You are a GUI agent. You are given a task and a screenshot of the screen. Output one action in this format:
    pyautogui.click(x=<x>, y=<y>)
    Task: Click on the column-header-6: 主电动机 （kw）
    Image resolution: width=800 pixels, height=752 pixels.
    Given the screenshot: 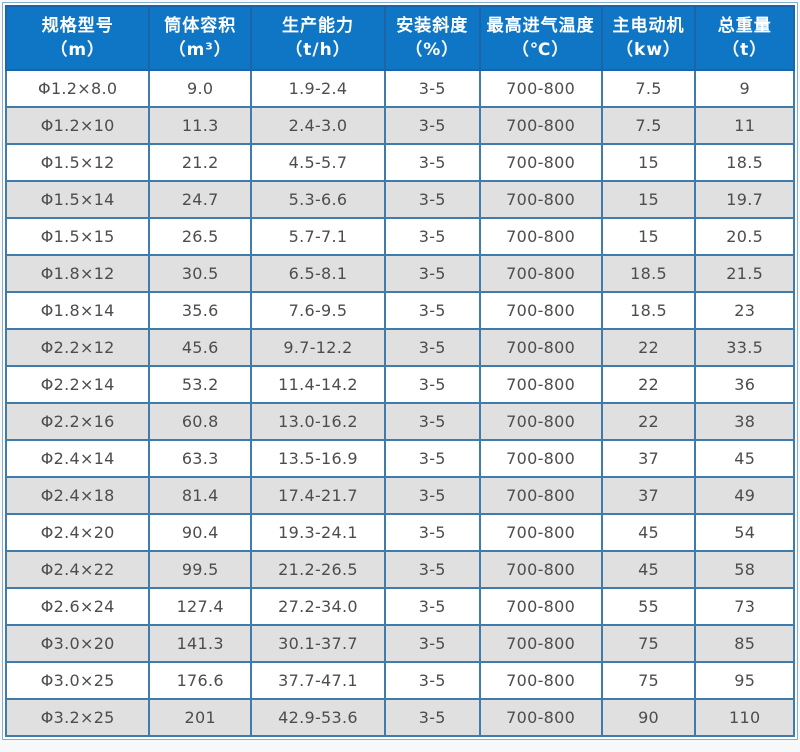 What is the action you would take?
    pyautogui.click(x=648, y=38)
    